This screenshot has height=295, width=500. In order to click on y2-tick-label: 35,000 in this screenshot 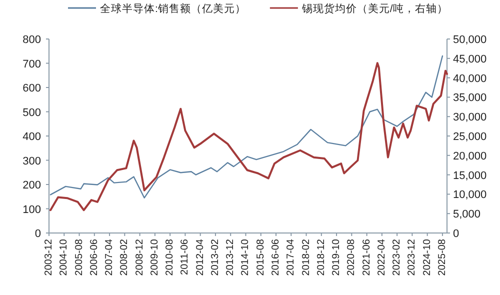, I will do `click(470, 98)`.